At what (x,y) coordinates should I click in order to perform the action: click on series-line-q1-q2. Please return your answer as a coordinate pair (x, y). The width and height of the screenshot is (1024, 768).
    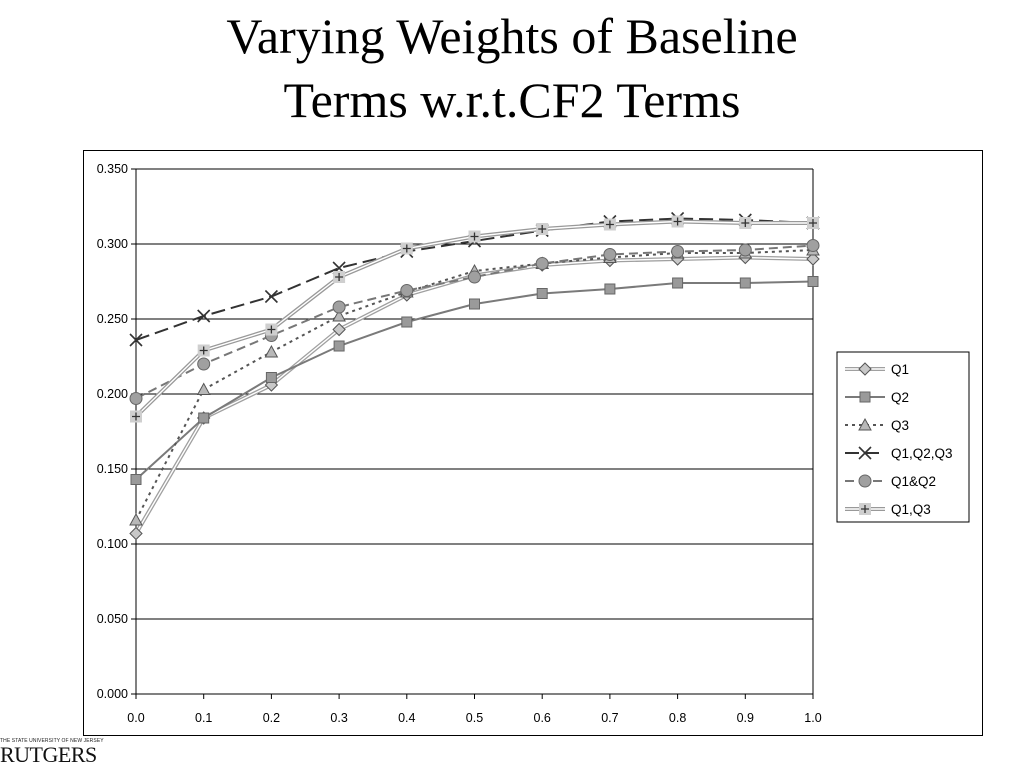
    Looking at the image, I should click on (474, 322).